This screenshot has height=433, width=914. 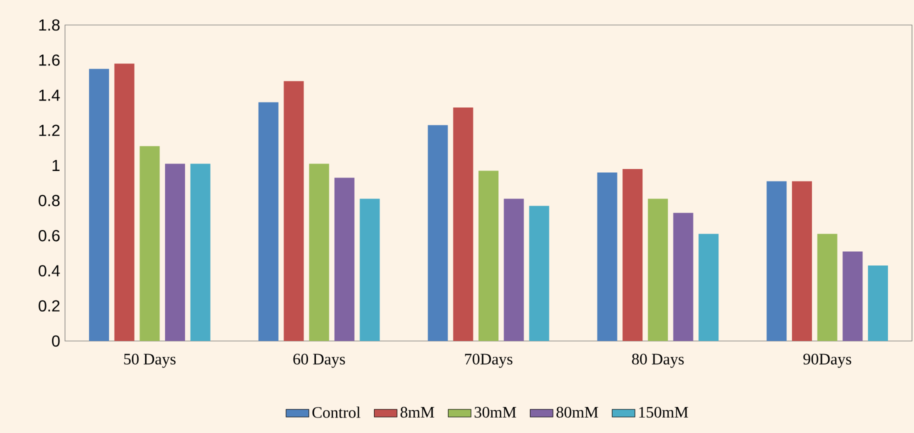 What do you see at coordinates (49, 130) in the screenshot?
I see `y-tick-label: 1.2` at bounding box center [49, 130].